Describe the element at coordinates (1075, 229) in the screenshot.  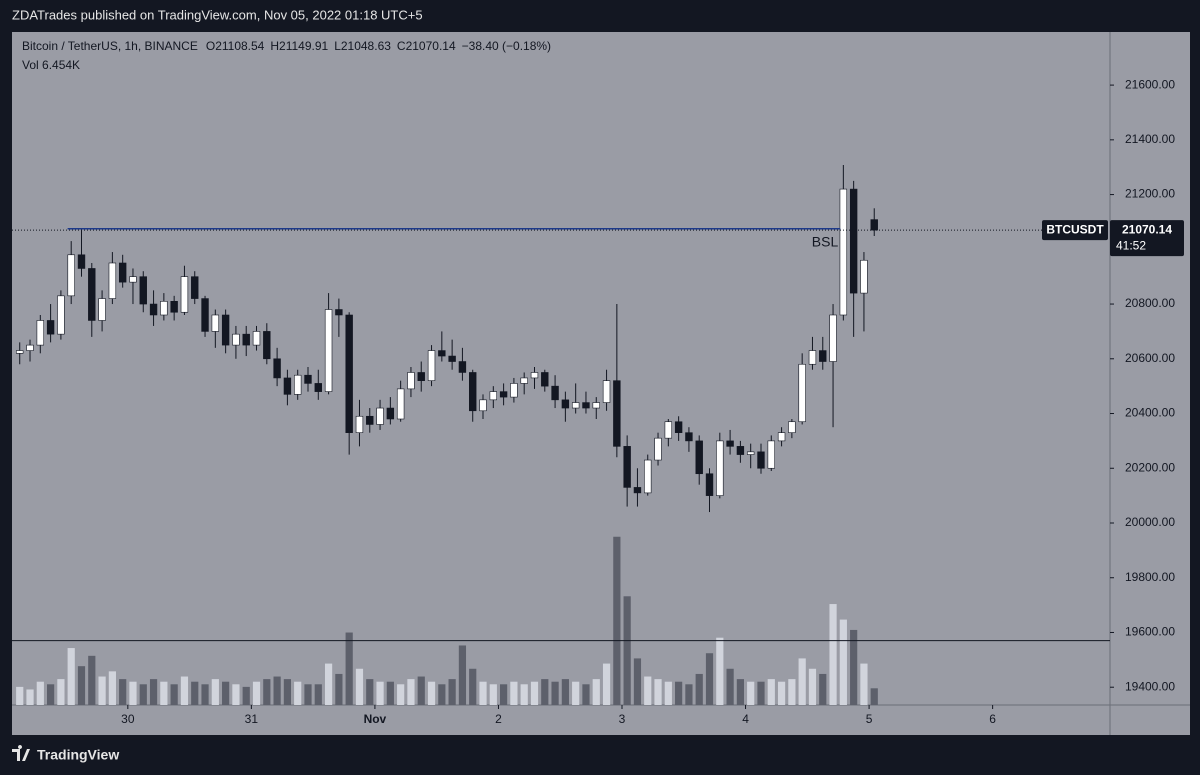
I see `symbol-badge-label: BTCUSDT` at that location.